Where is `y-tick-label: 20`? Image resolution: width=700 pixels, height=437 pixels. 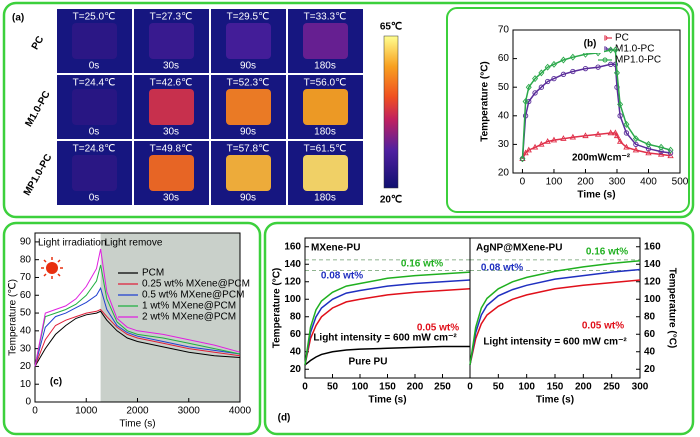 y-tick-label: 20 is located at coordinates (296, 369).